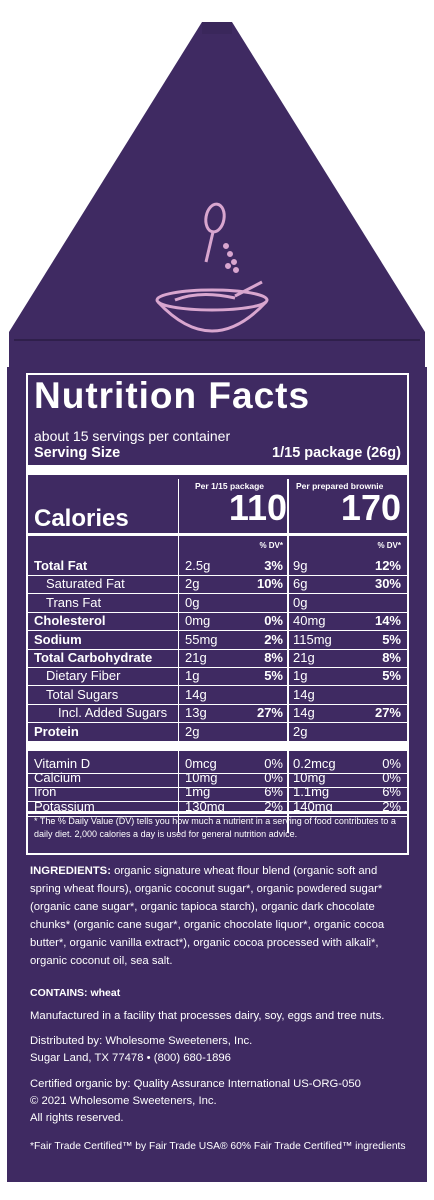  I want to click on dv-per-package: 10%, so click(269, 584).